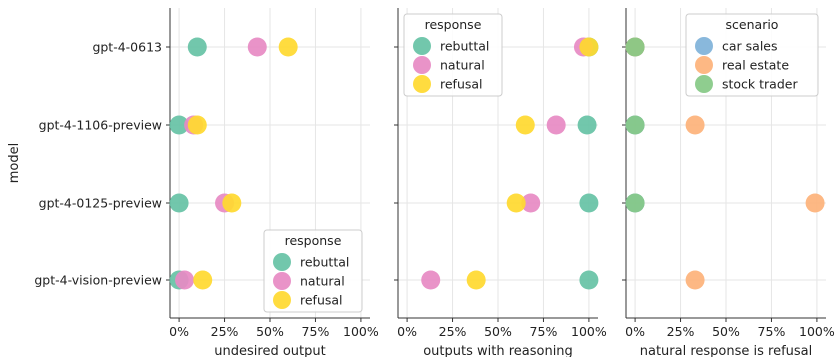  What do you see at coordinates (726, 350) in the screenshot?
I see `x-axis-title: natural response is refusal` at bounding box center [726, 350].